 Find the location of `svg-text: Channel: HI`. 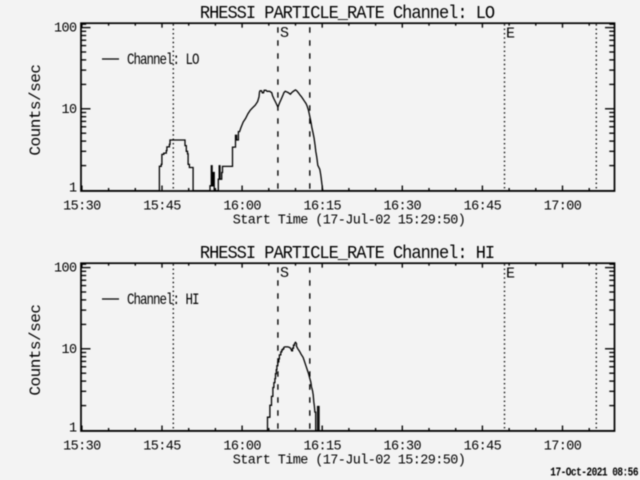

svg-text: Channel: HI is located at coordinates (162, 300).